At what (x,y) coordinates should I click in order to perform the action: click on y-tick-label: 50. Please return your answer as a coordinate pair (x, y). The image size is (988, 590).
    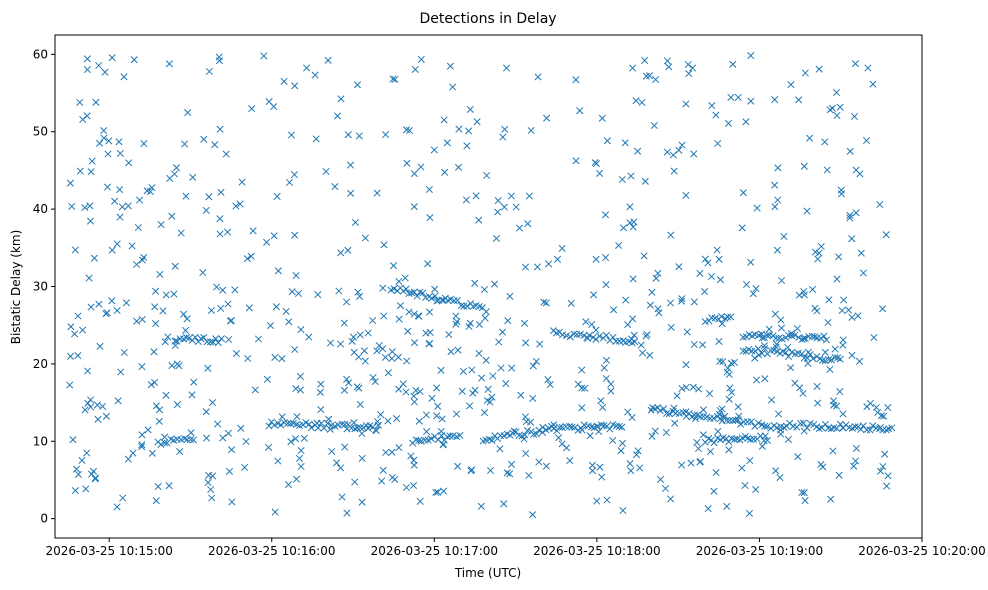
    Looking at the image, I should click on (40, 132).